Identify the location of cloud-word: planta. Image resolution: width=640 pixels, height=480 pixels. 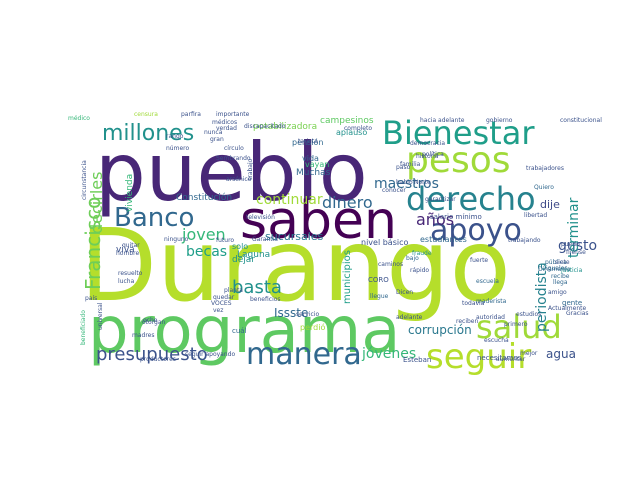
(233, 290).